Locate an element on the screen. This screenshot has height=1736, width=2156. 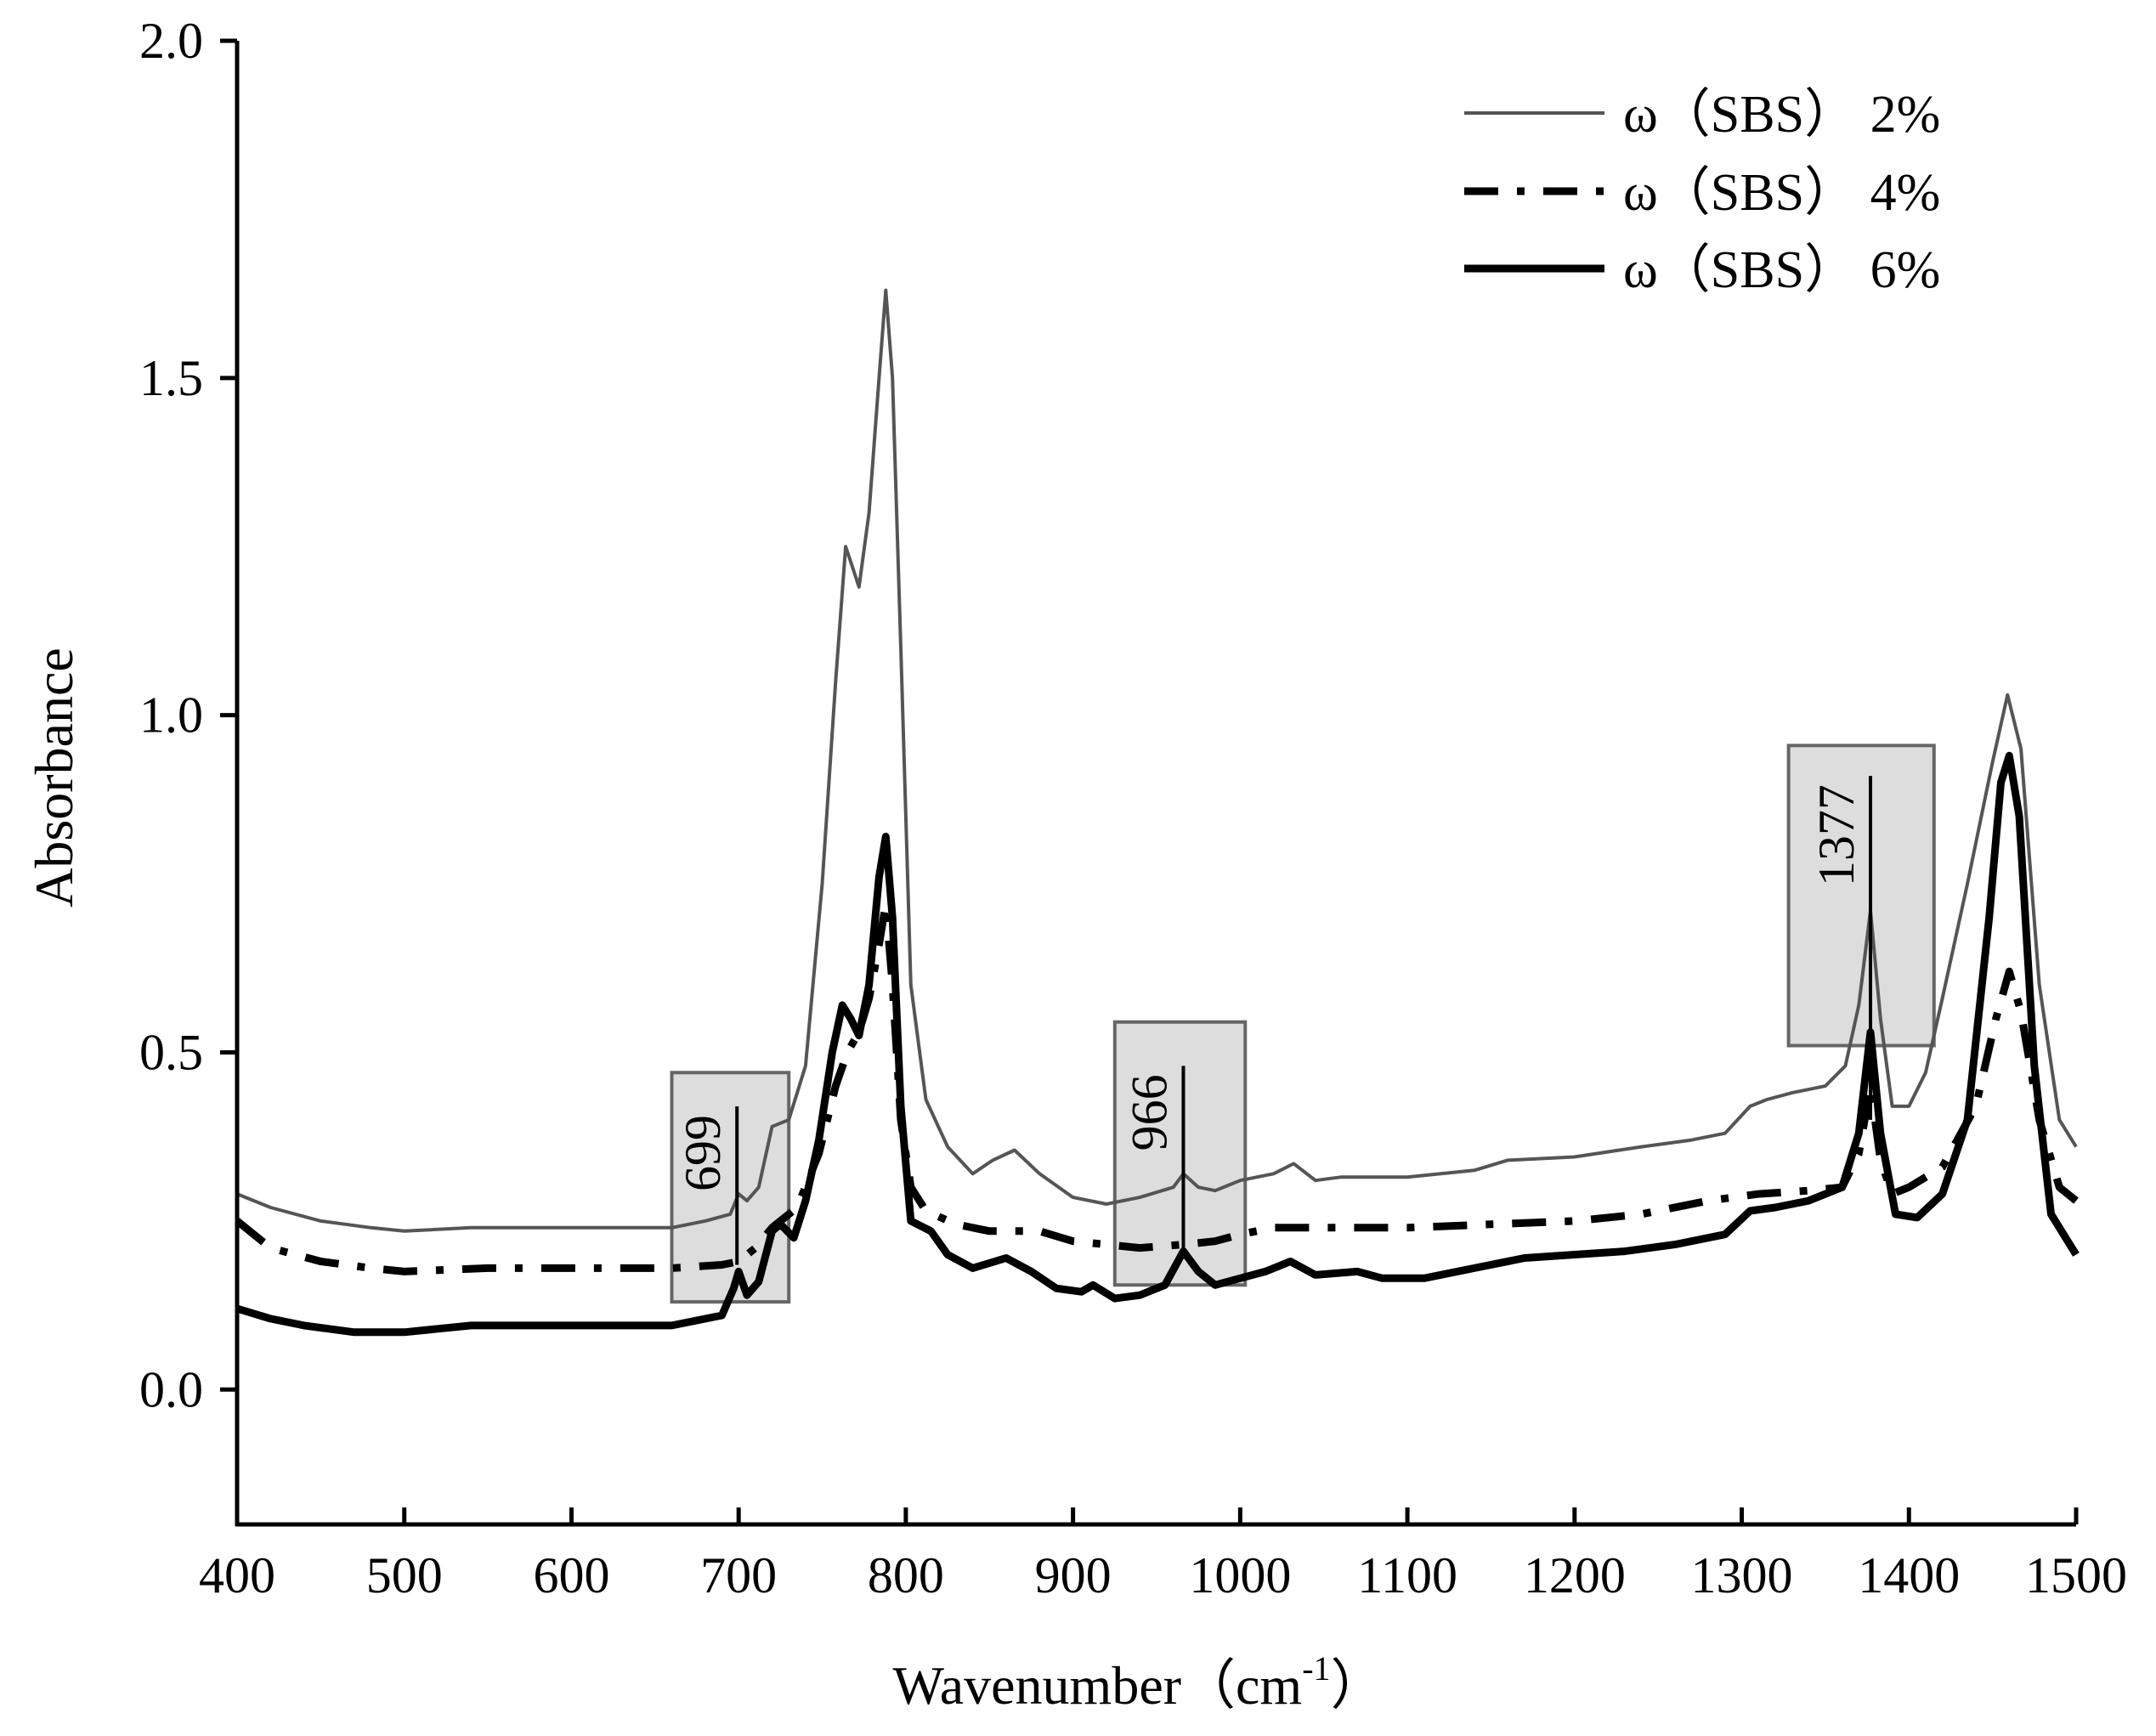
x-axis-label-sup: -1 is located at coordinates (1316, 1669).